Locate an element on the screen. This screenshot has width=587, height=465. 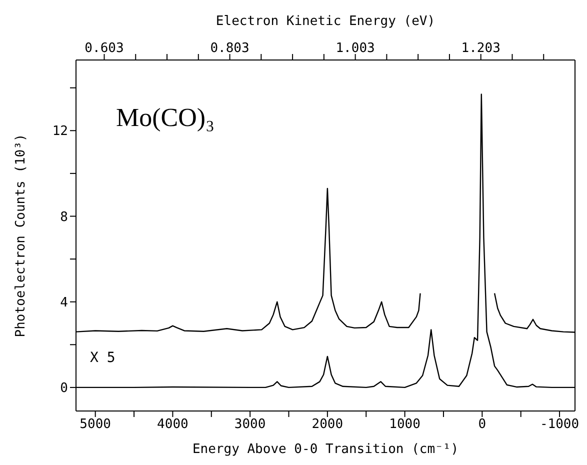
x2-tick-label: 0.803 is located at coordinates (230, 48).